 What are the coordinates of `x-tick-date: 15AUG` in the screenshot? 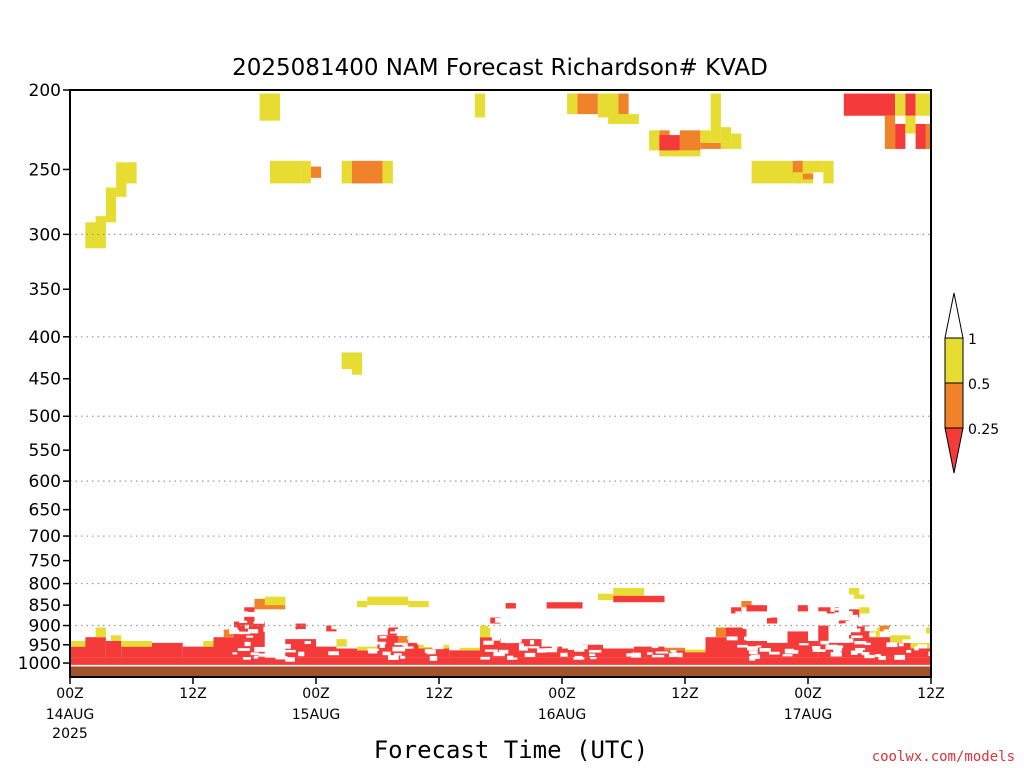 It's located at (316, 715).